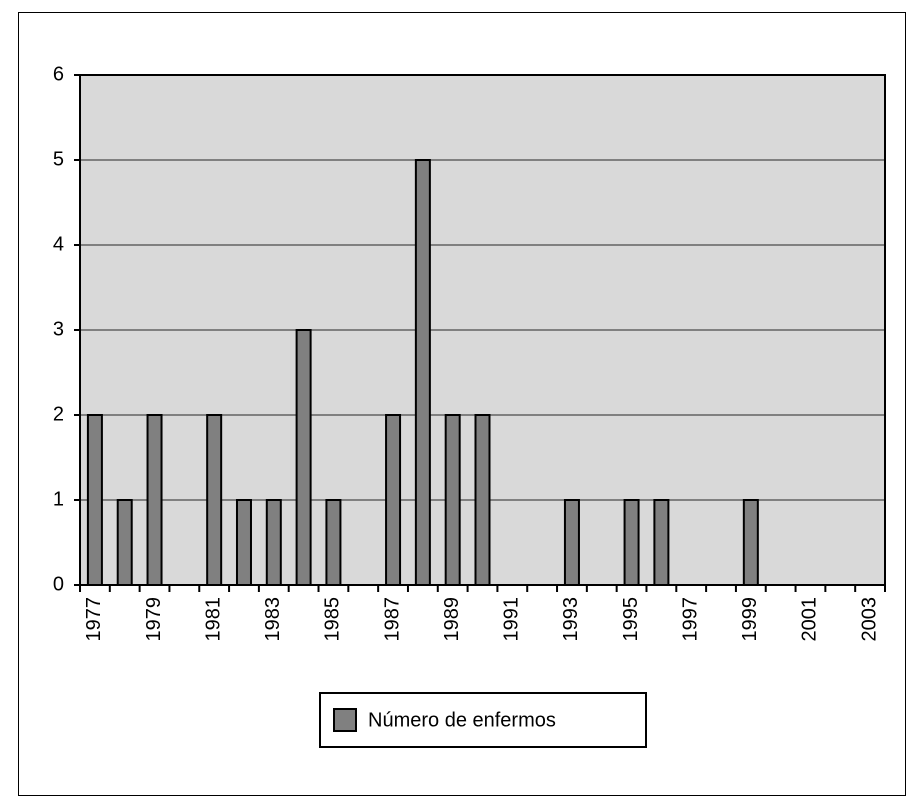 This screenshot has height=810, width=918. What do you see at coordinates (58, 584) in the screenshot?
I see `y-tick-label: 0` at bounding box center [58, 584].